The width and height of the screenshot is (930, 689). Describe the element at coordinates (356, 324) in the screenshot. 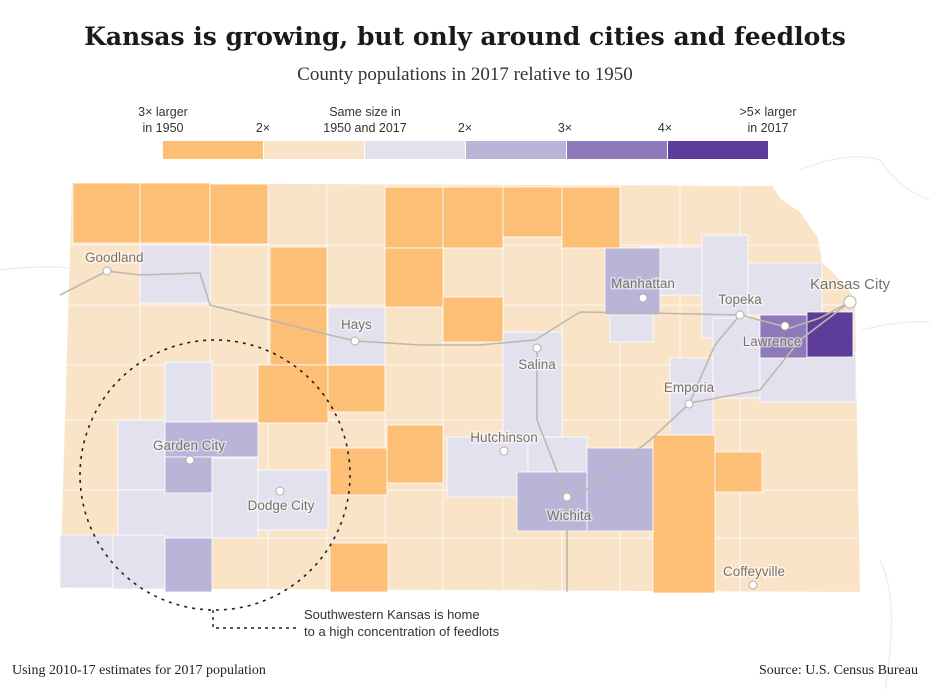

I see `city-label: Hays` at that location.